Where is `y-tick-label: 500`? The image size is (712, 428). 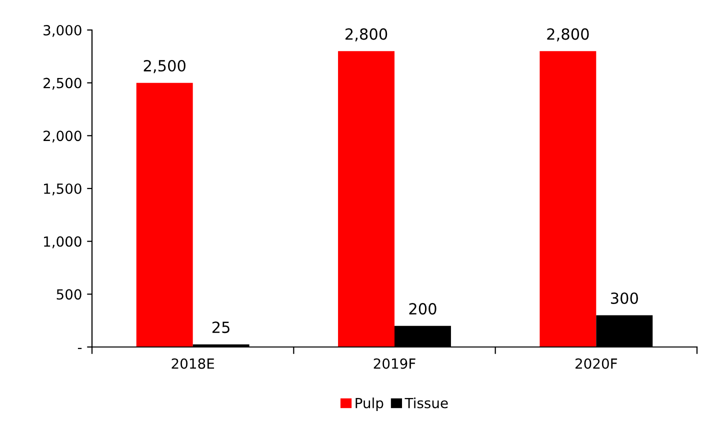
y-tick-label: 500 is located at coordinates (69, 294).